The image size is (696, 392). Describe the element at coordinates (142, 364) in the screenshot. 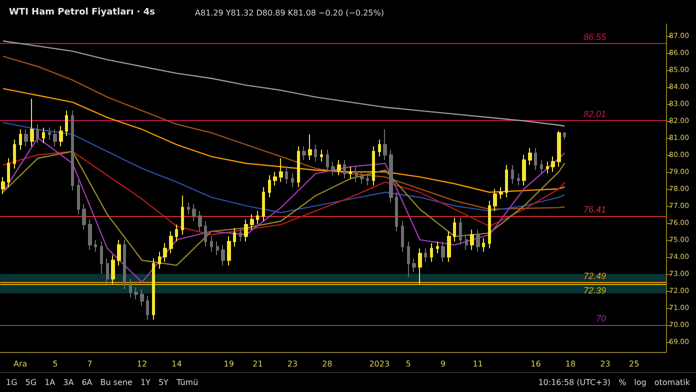

I see `x-tick-label: 12` at that location.